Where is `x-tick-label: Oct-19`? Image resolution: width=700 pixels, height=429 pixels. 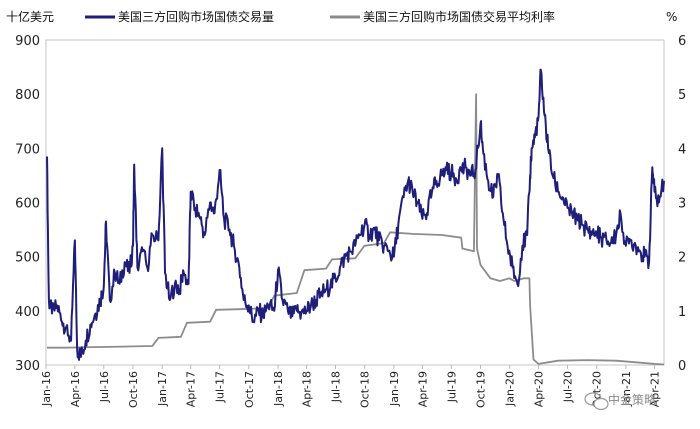
x-tick-label: Oct-19 is located at coordinates (481, 389).